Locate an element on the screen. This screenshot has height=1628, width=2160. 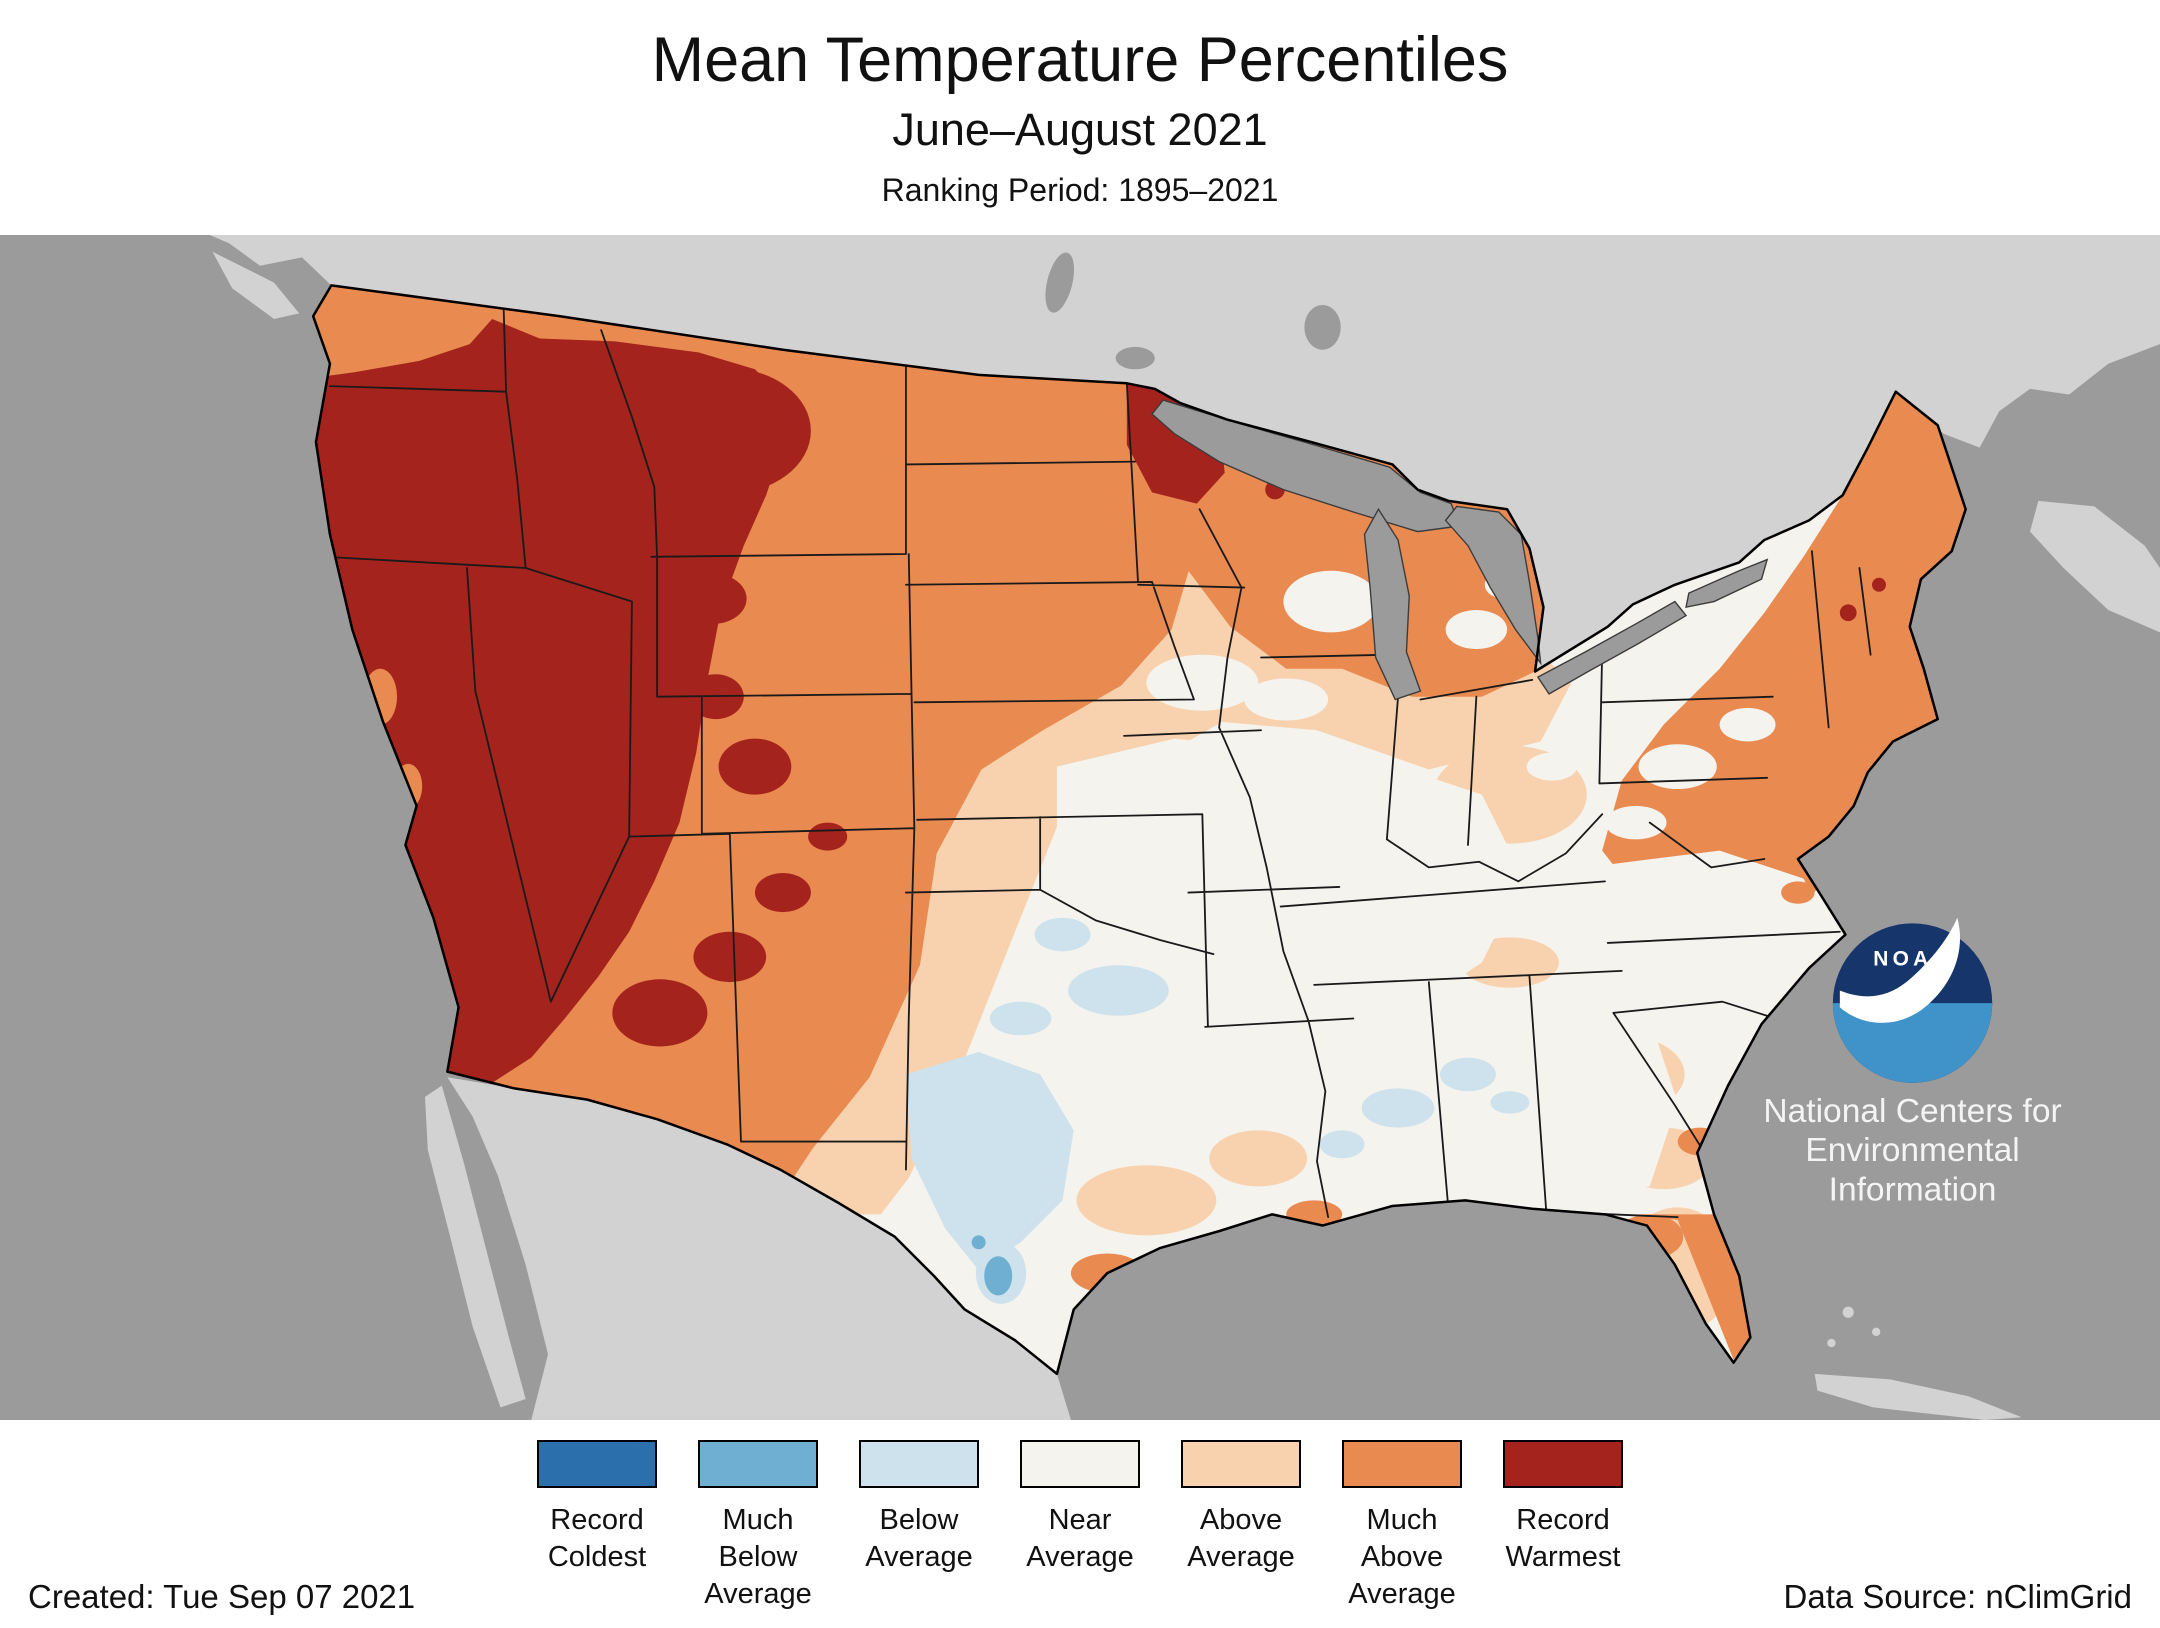
legend-item-above-average: Above Average is located at coordinates (1241, 1526).